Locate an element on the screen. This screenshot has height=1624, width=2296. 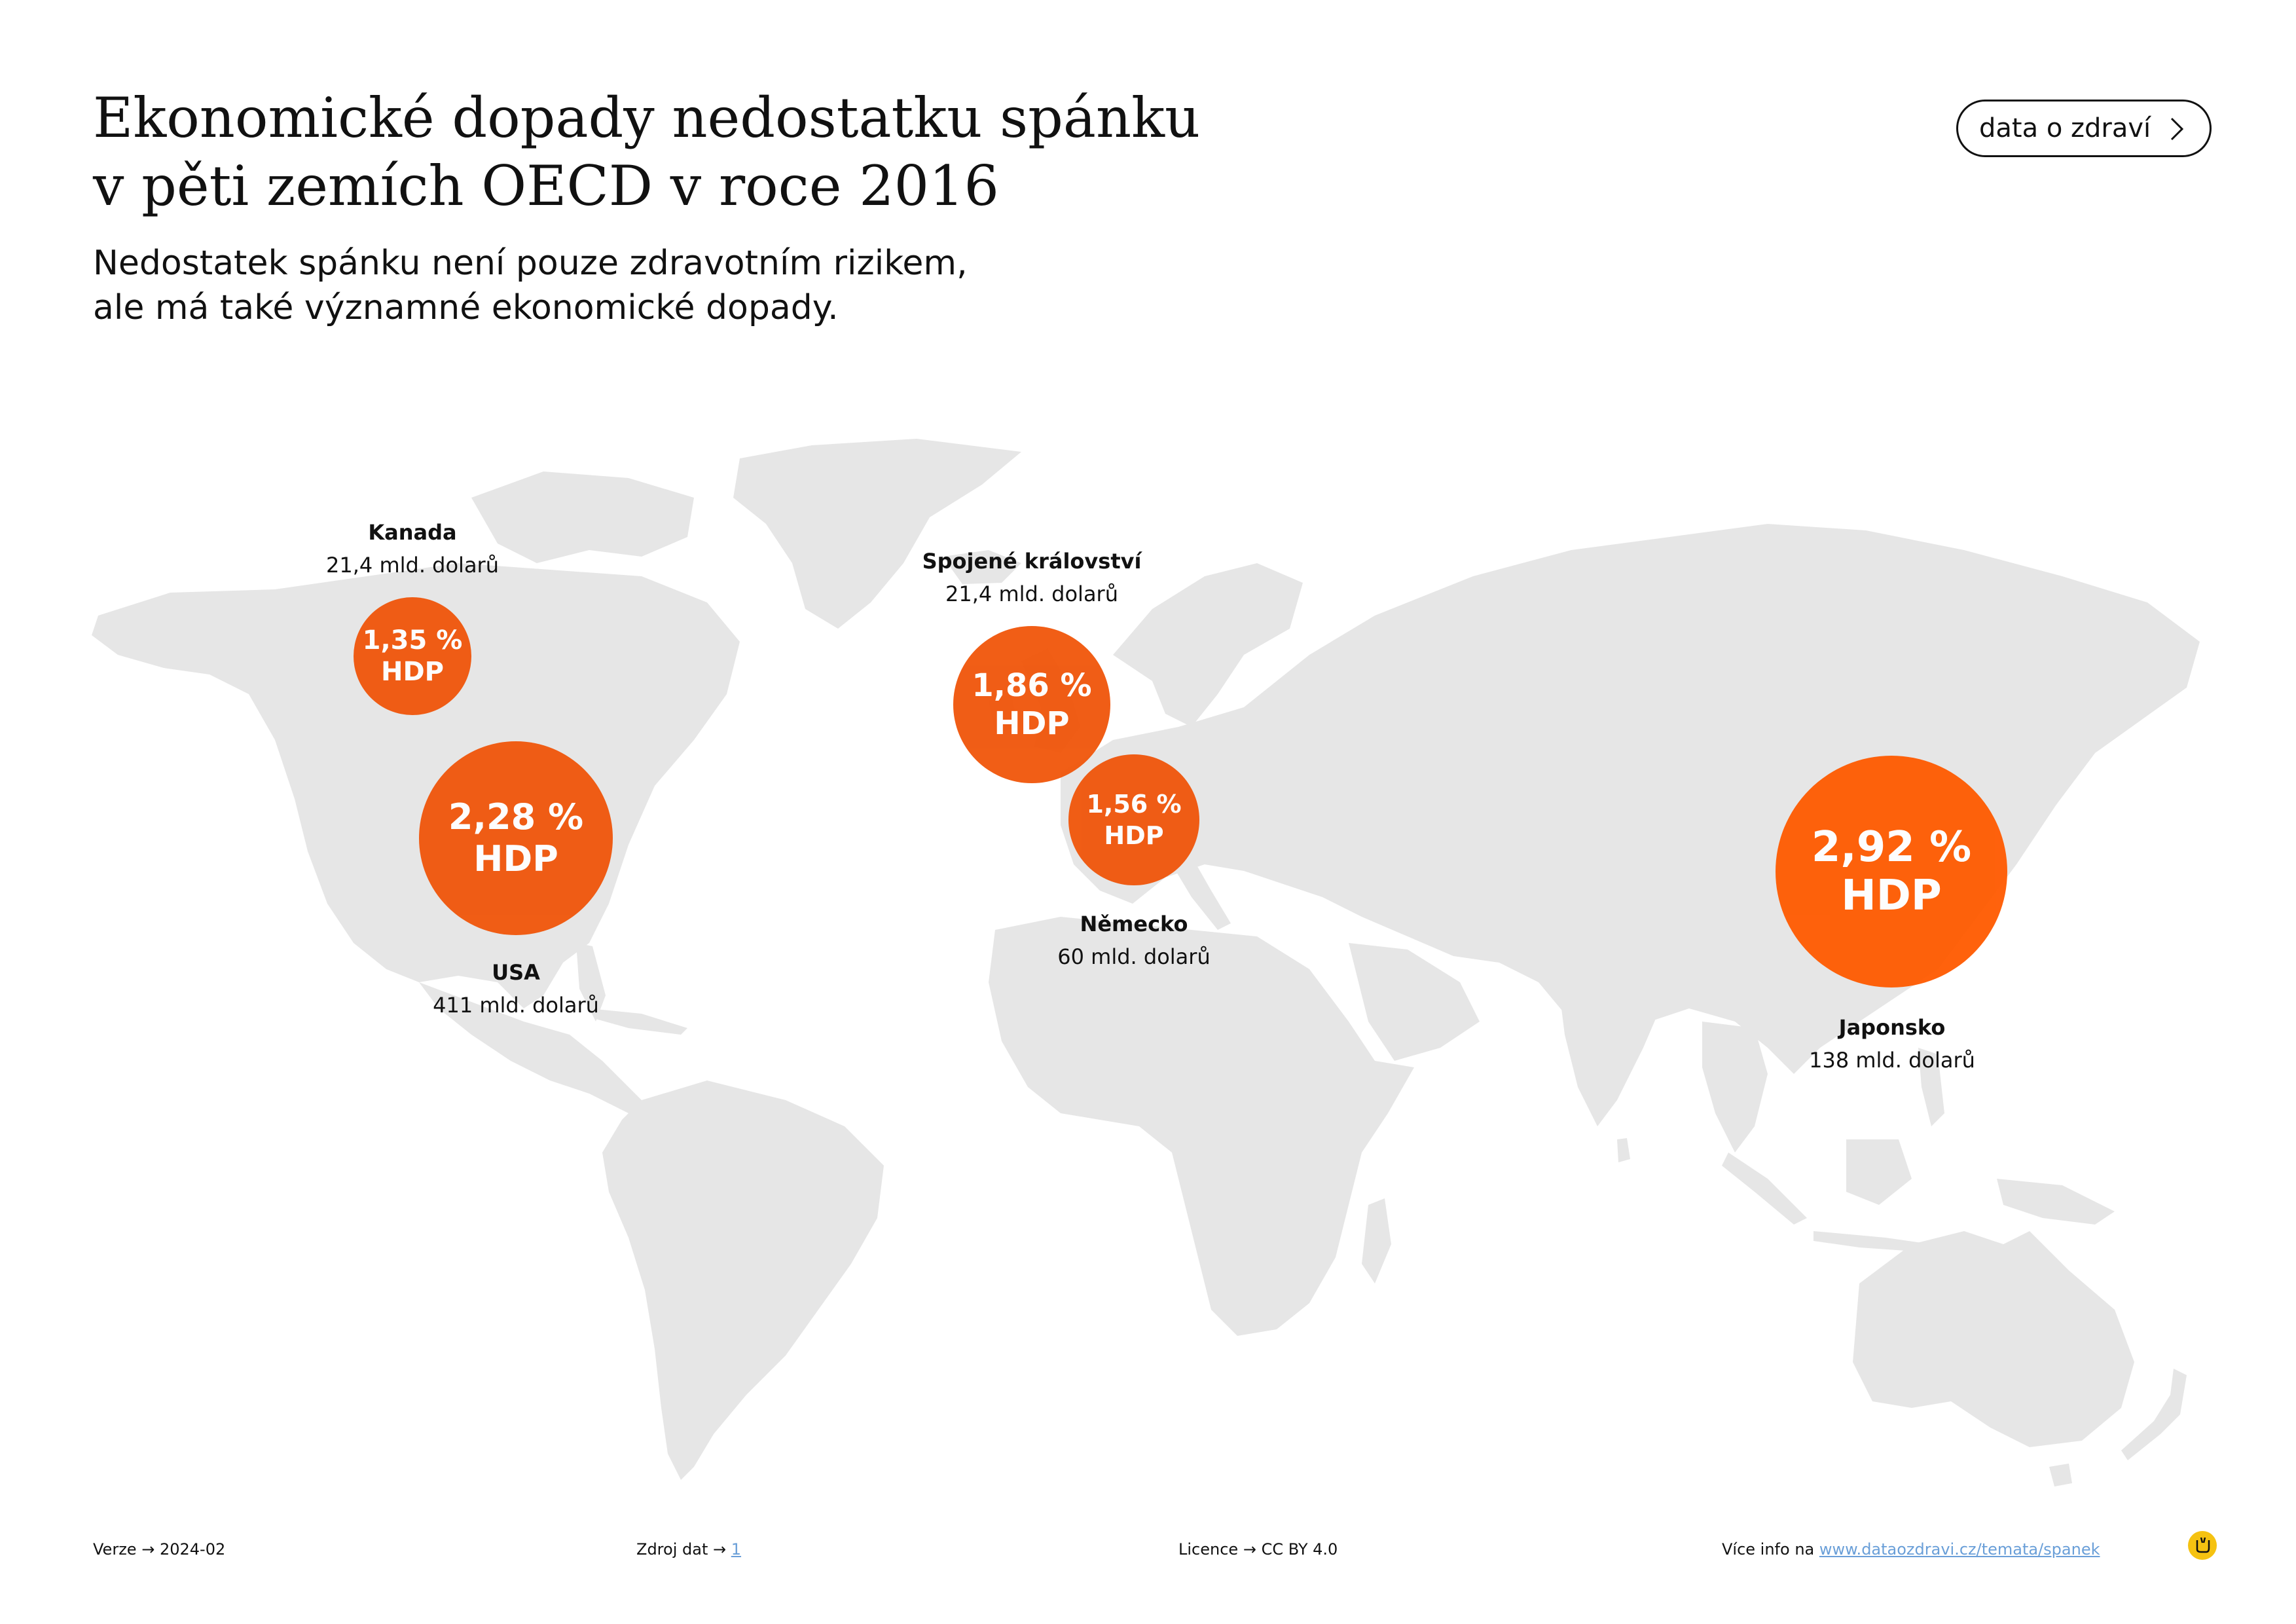
title-line-2: v pěti zemích OECD v roce 2016 is located at coordinates (546, 186).